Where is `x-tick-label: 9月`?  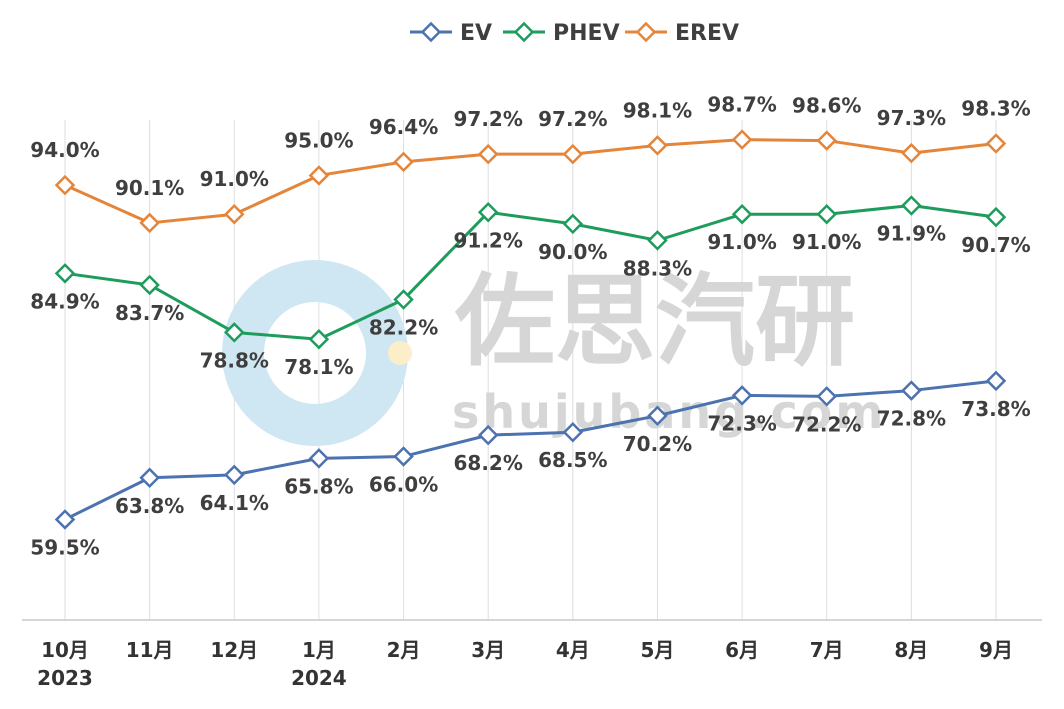 x-tick-label: 9月 is located at coordinates (996, 650).